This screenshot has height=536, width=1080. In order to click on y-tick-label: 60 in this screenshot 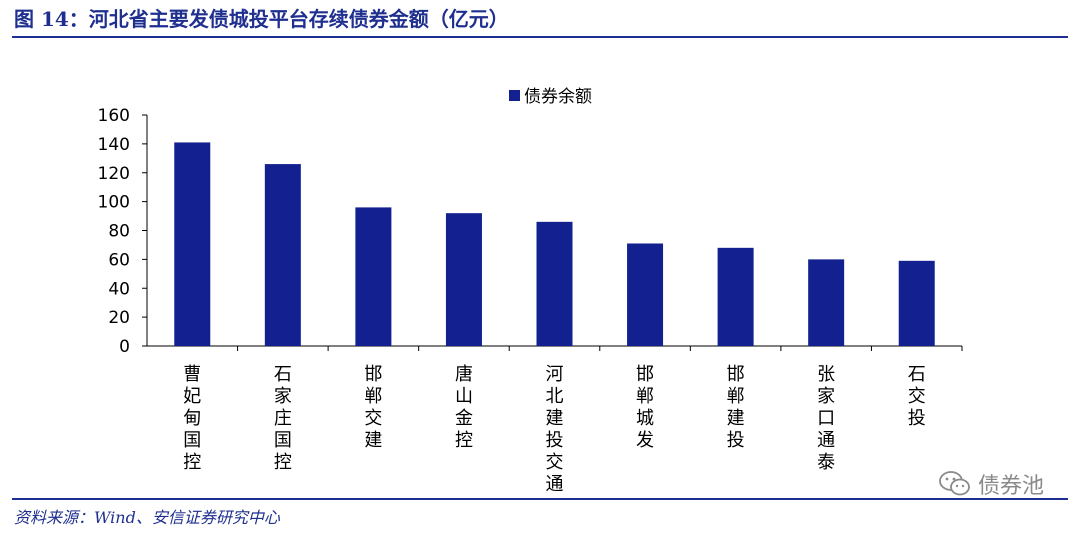, I will do `click(119, 260)`.